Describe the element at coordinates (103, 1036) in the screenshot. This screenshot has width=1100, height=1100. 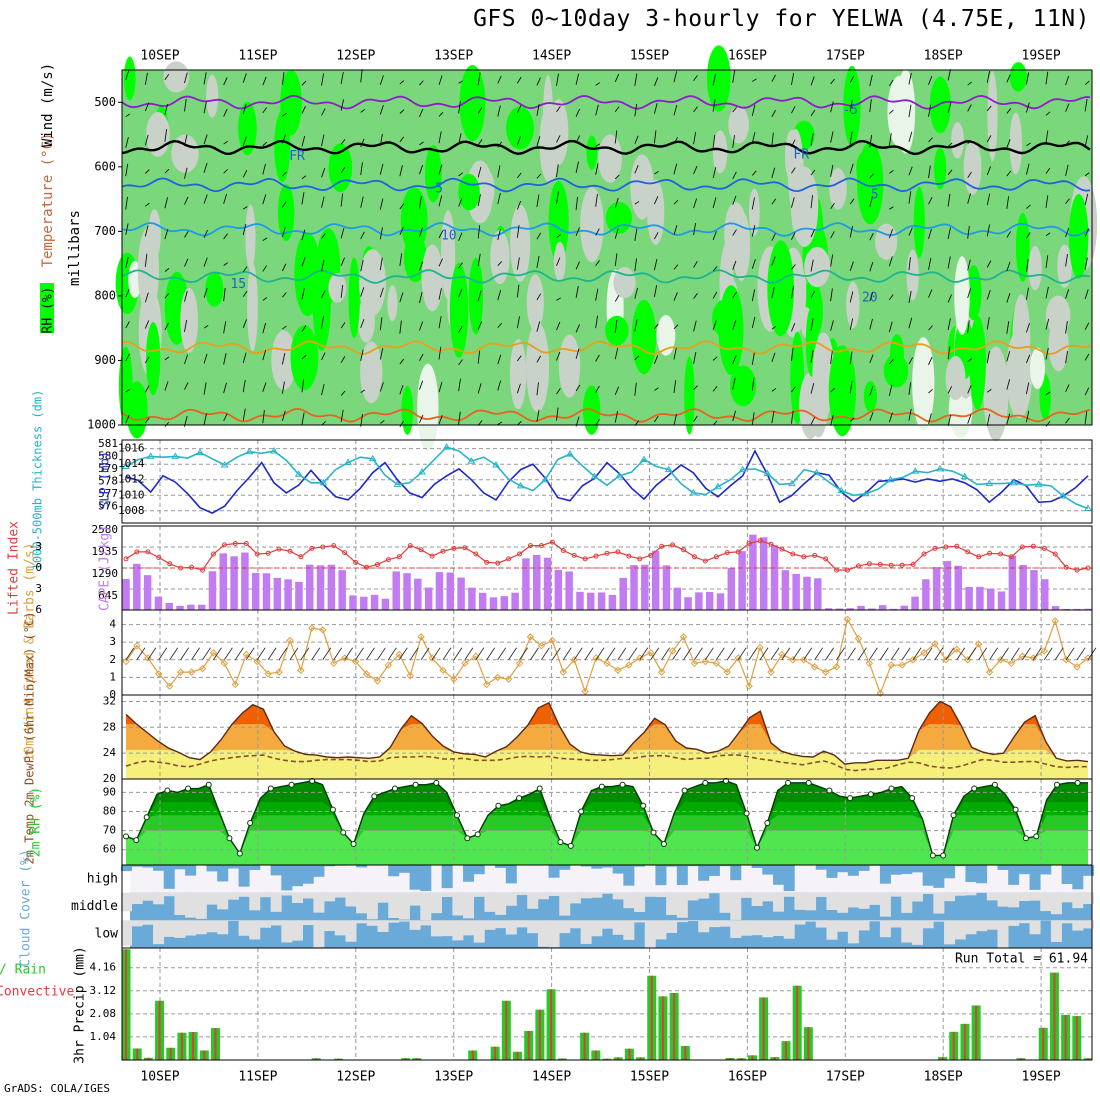
I see `precip-tick-label: 1.04` at that location.